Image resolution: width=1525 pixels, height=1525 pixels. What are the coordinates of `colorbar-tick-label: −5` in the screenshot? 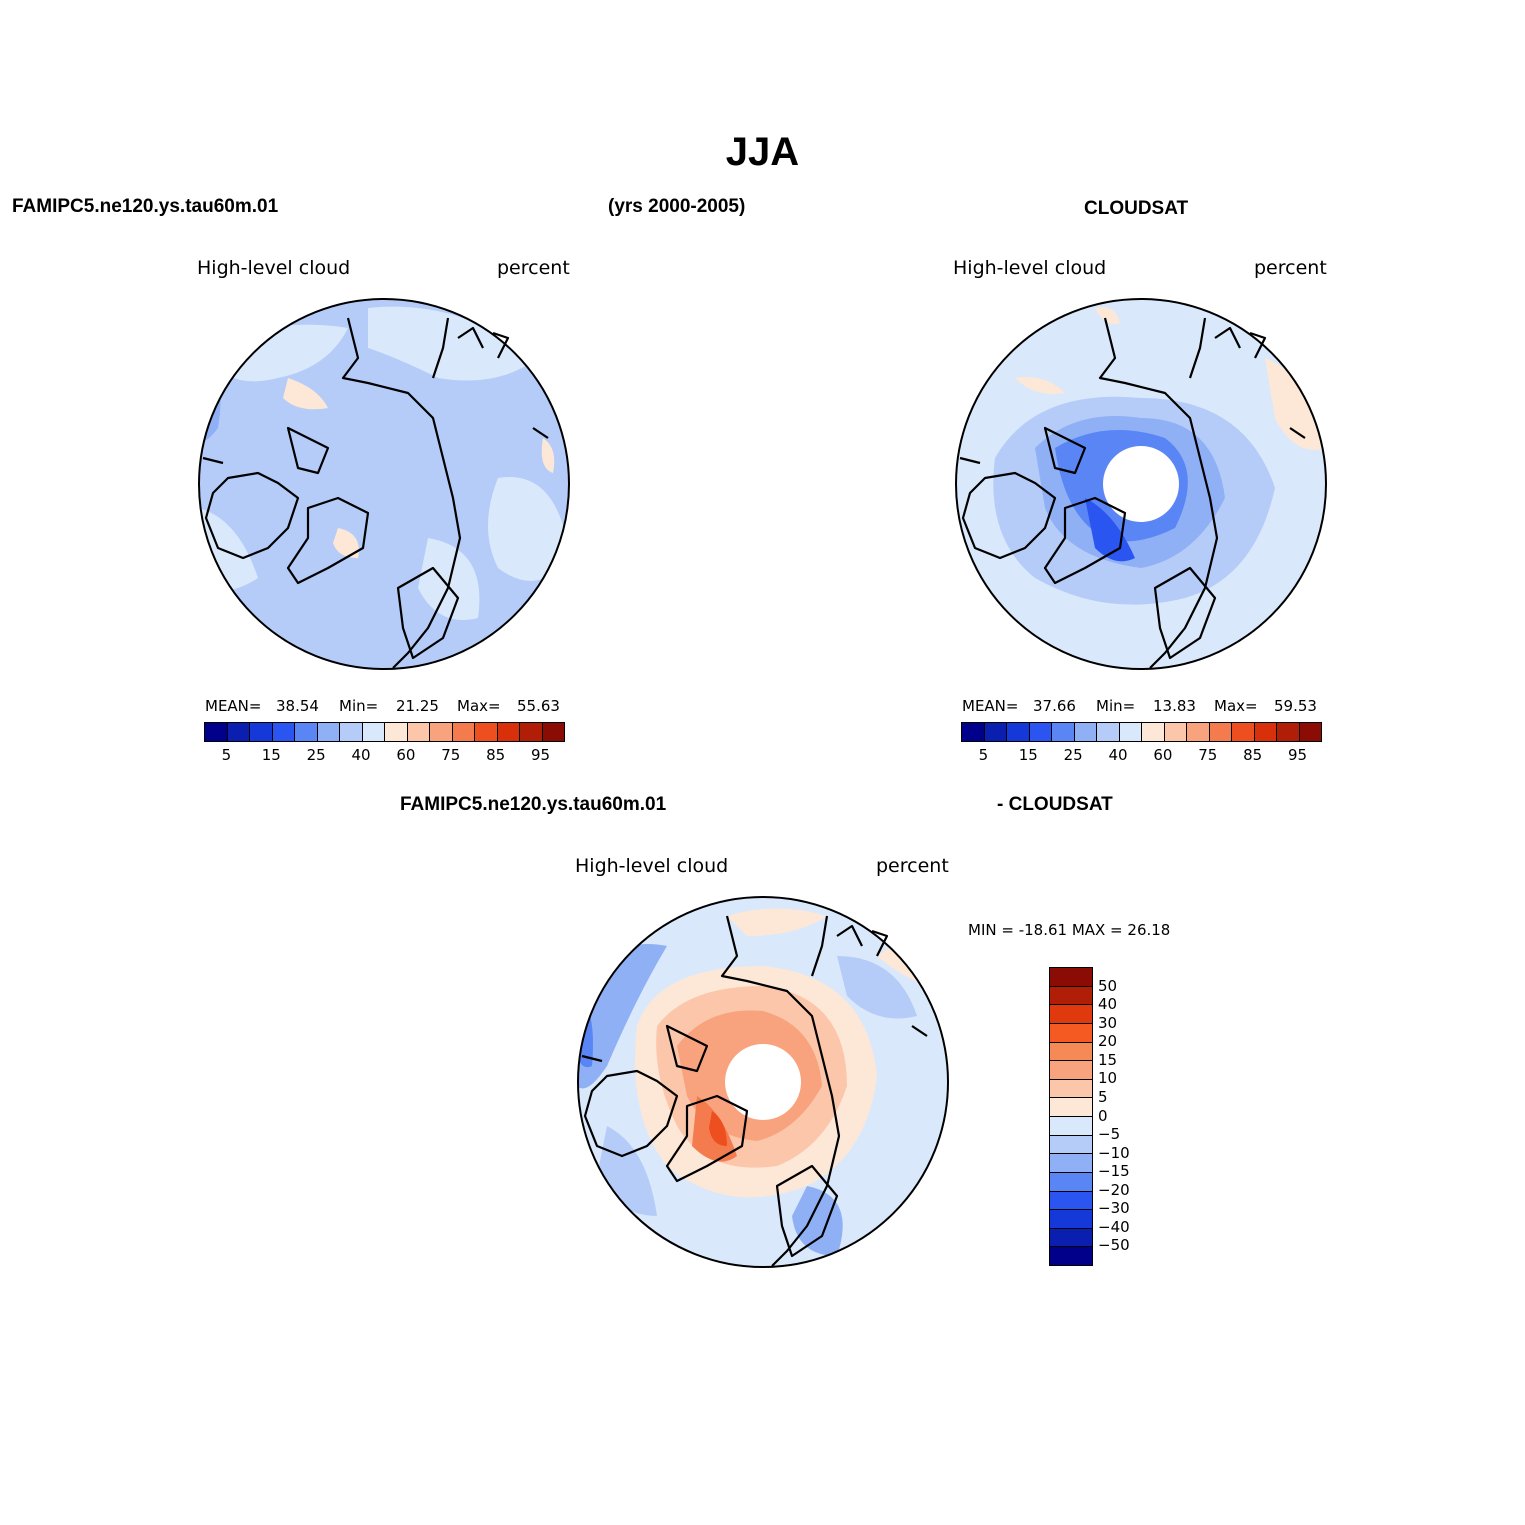 It's located at (1109, 1134).